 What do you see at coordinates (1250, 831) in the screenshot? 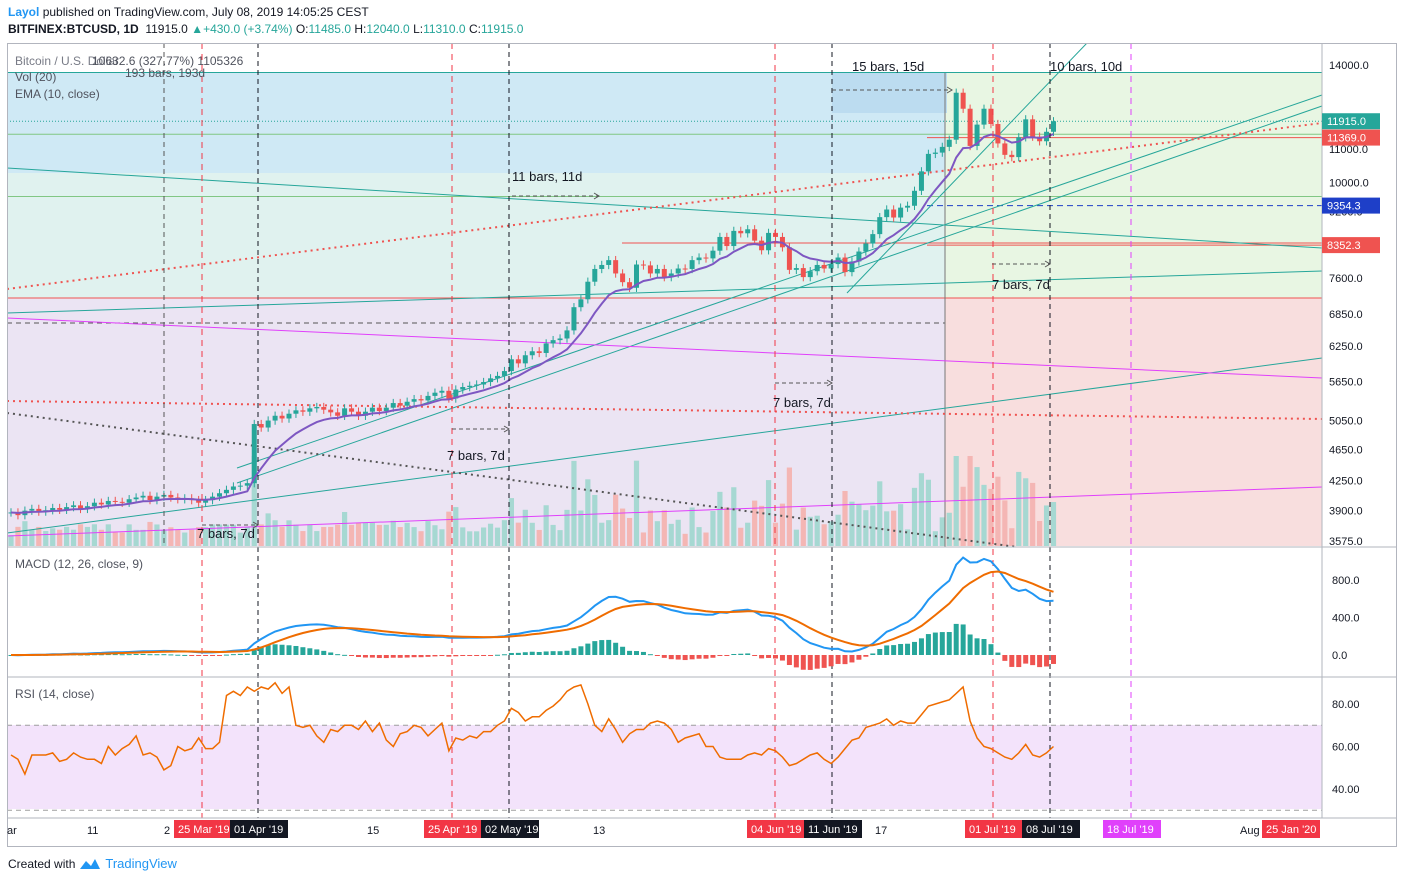
I see `time-tick-label: Aug` at bounding box center [1250, 831].